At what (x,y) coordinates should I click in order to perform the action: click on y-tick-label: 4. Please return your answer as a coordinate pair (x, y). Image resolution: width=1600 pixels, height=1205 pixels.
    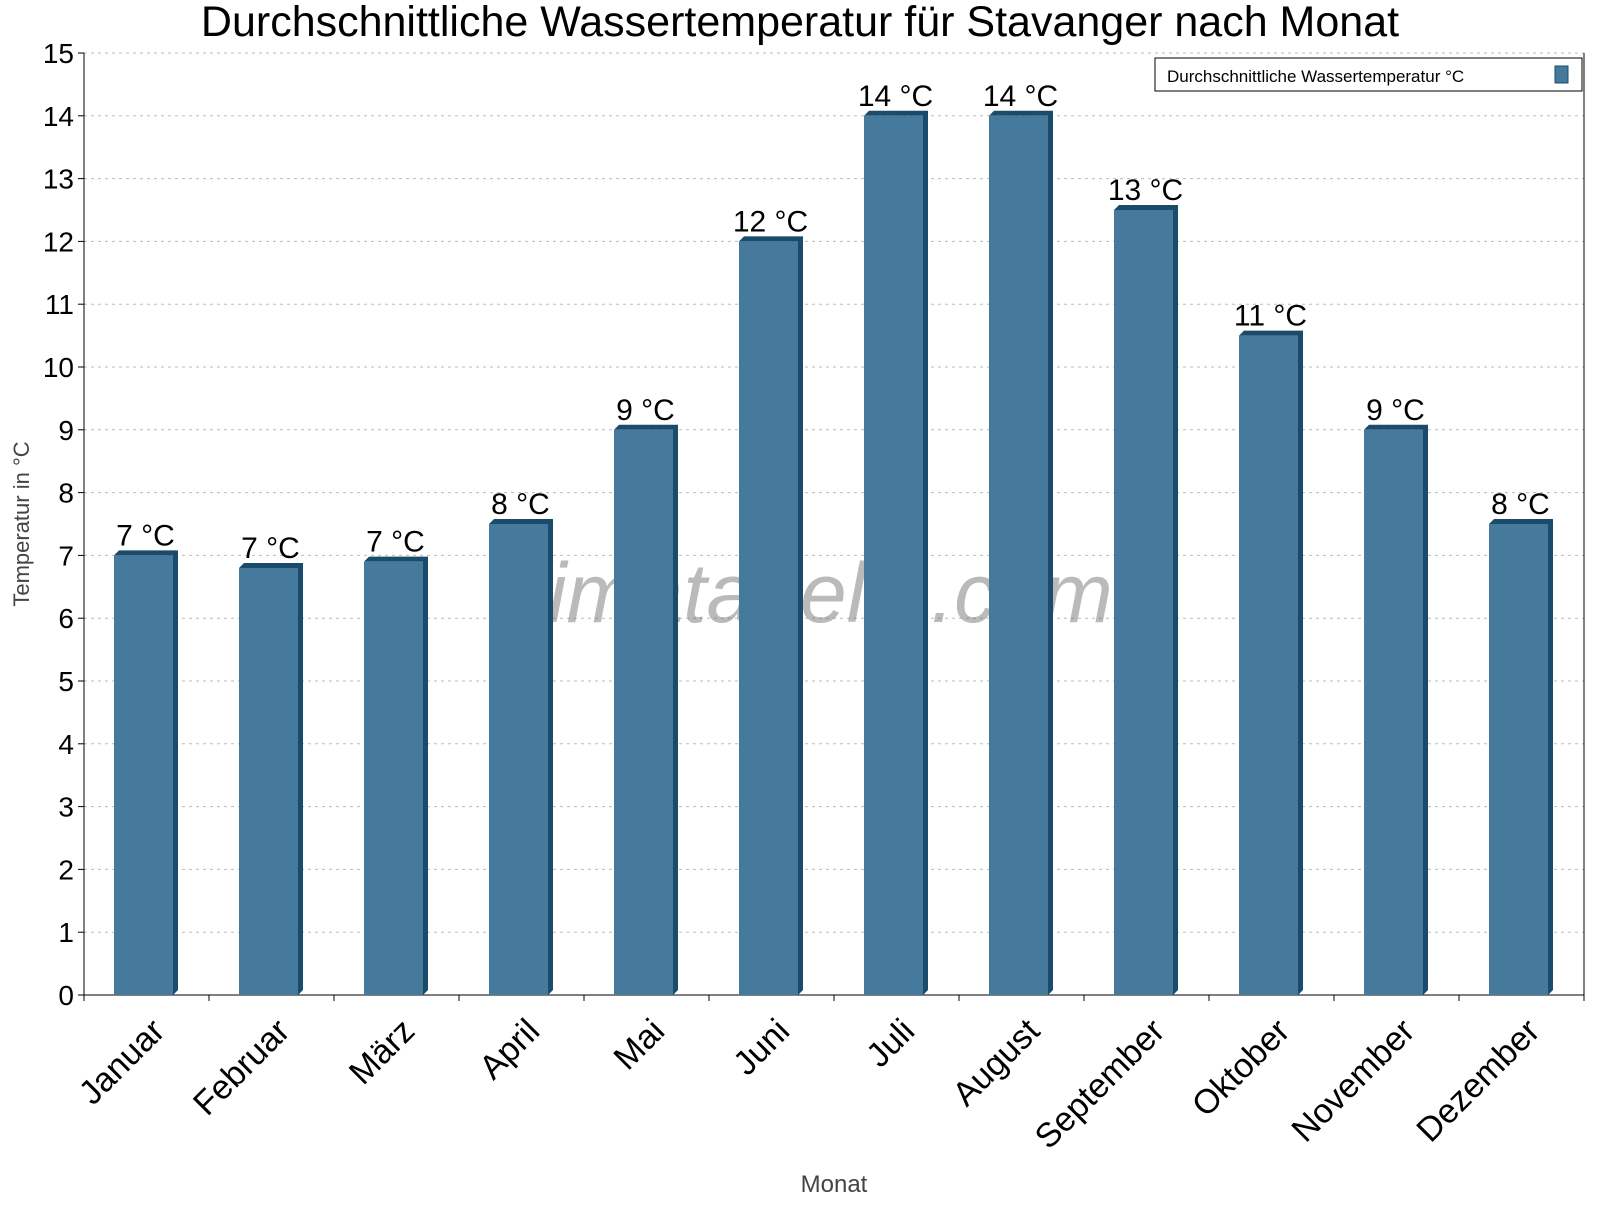
    Looking at the image, I should click on (66, 744).